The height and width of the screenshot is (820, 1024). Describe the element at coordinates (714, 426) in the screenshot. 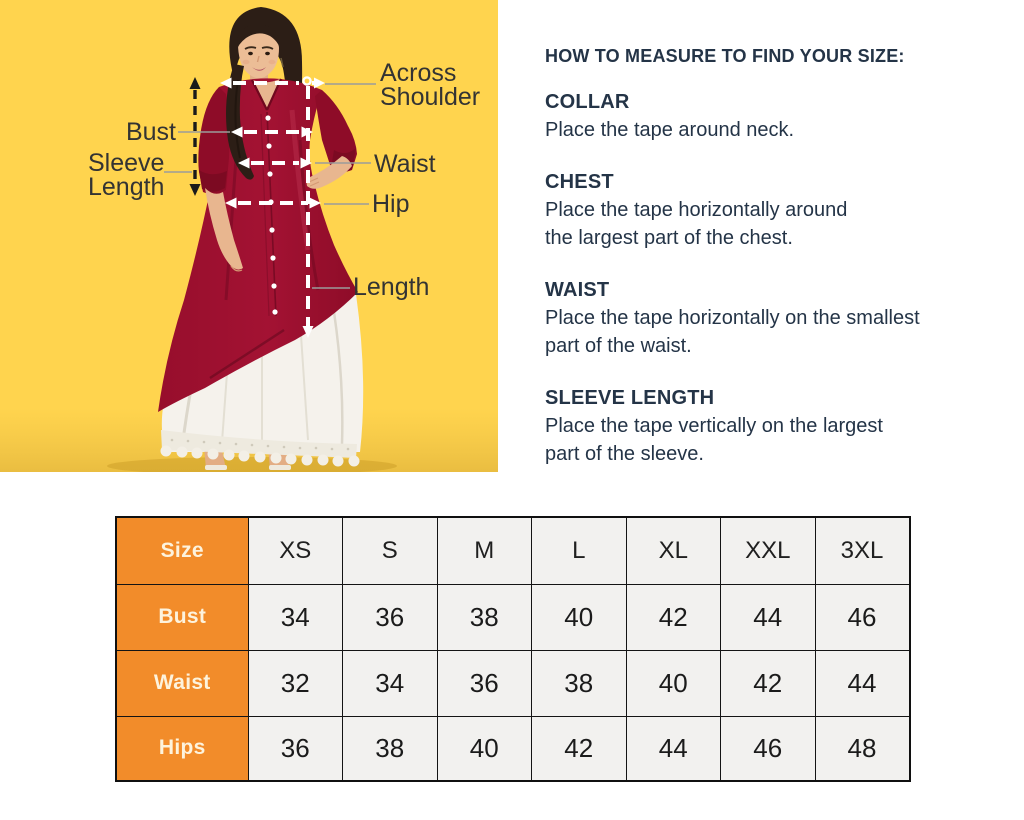

I see `section-sleeve-length-text-line1: Place the tape vertically on the largest` at that location.